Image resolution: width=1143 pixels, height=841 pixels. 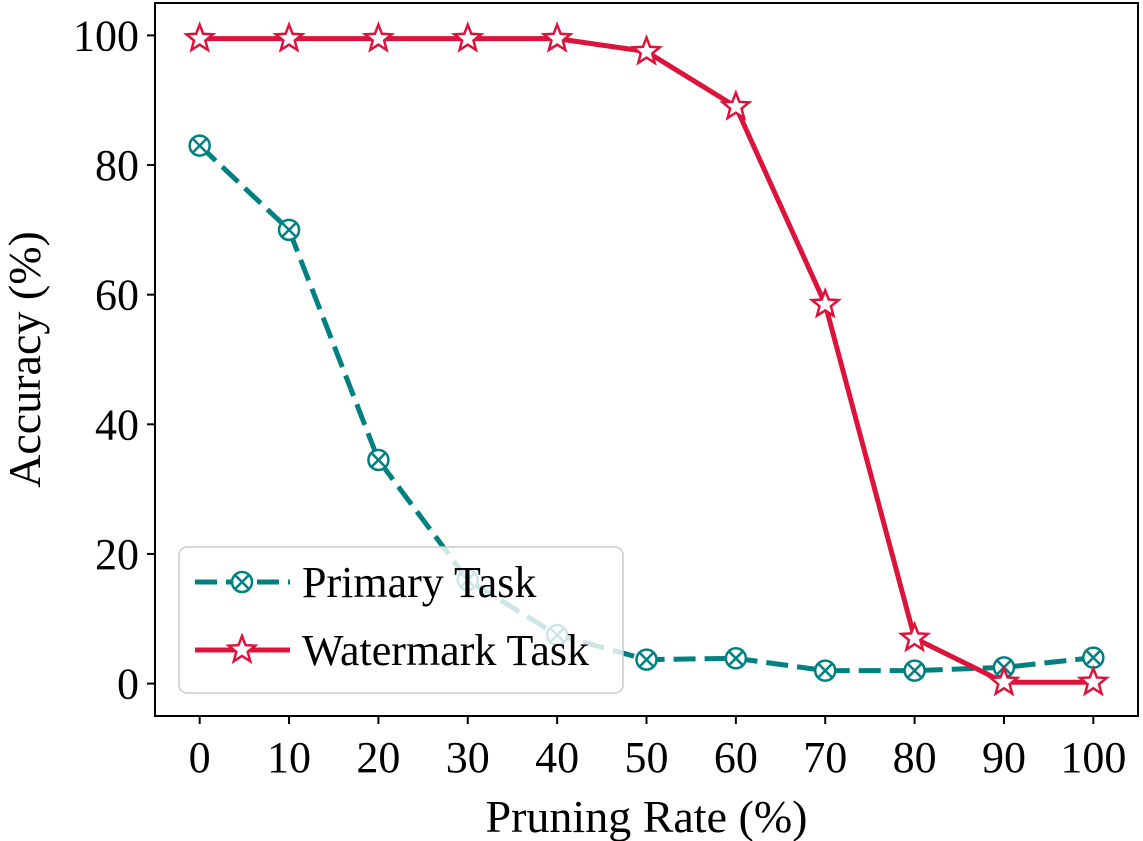 I want to click on y-tick-label: 80, so click(x=117, y=165).